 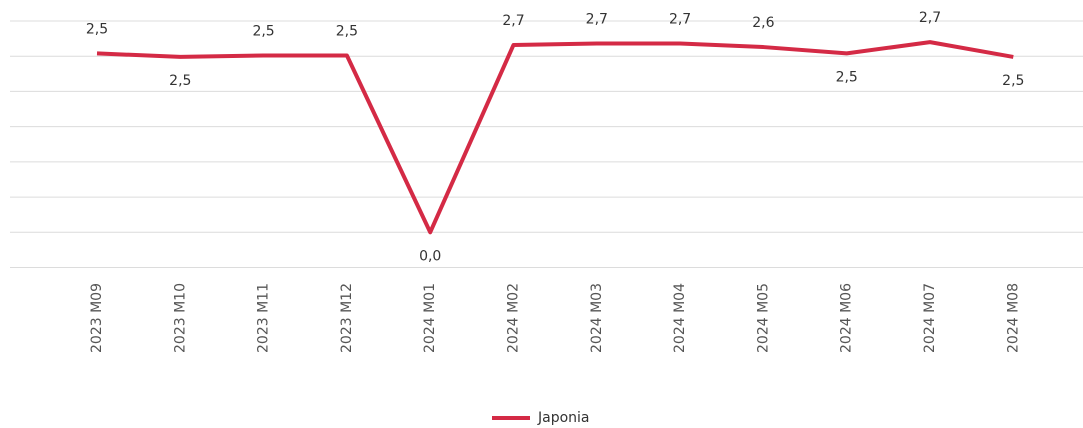 What do you see at coordinates (514, 318) in the screenshot?
I see `x-tick-label: 2024 M02` at bounding box center [514, 318].